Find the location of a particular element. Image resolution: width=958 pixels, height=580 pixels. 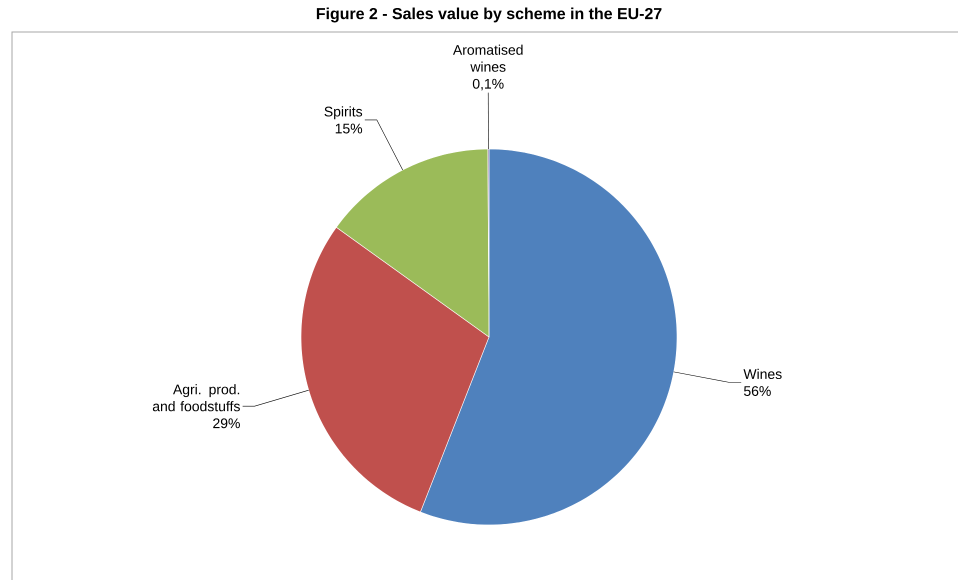

slice-label: Spirits is located at coordinates (343, 113).